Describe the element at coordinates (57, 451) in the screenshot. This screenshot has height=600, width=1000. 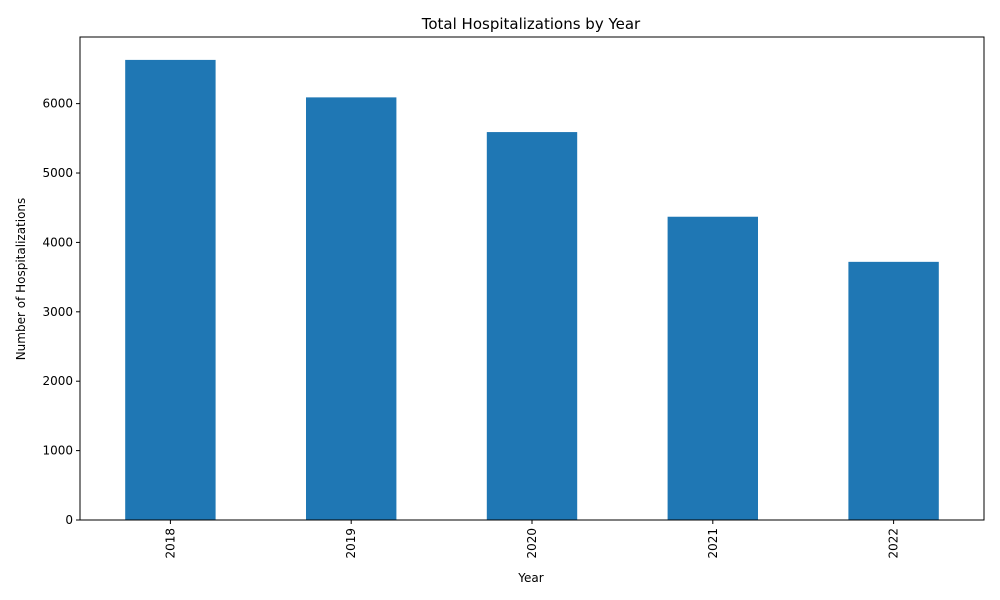
I see `y-tick-label-1000: 1000` at that location.